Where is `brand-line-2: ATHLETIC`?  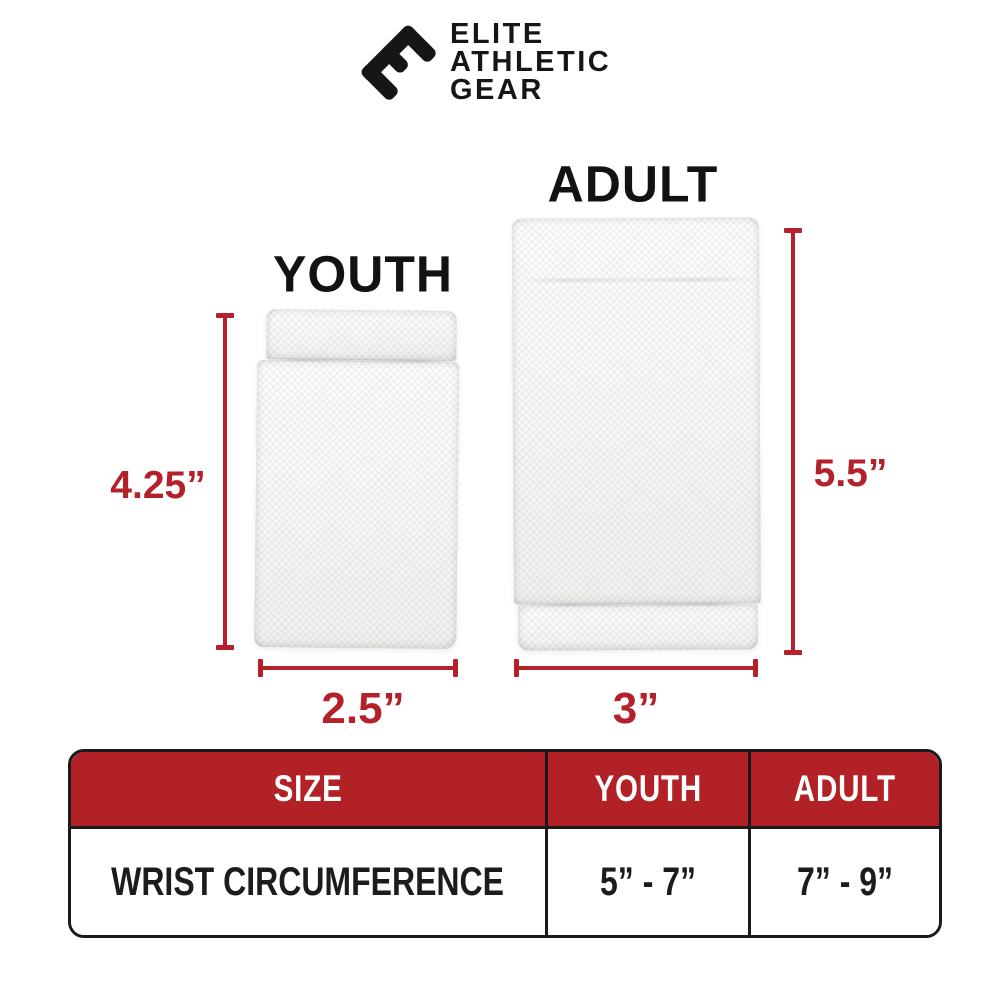 brand-line-2: ATHLETIC is located at coordinates (531, 62).